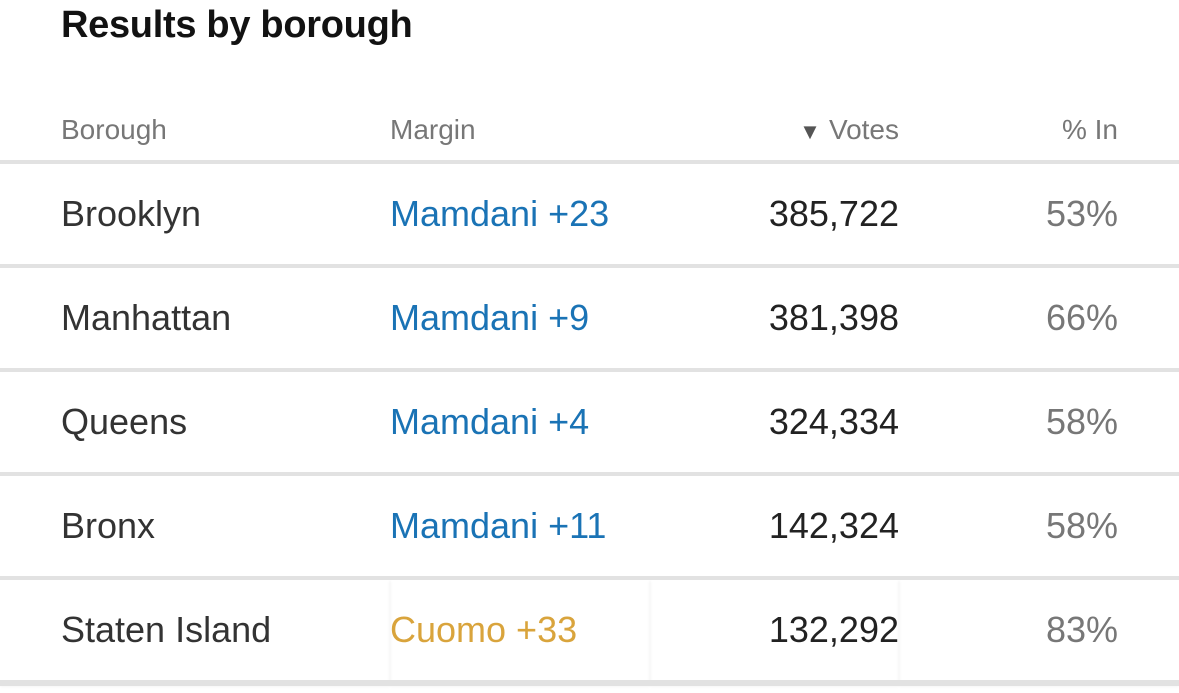 The width and height of the screenshot is (1179, 693). What do you see at coordinates (520, 632) in the screenshot?
I see `margin-cell: Cuomo +33` at bounding box center [520, 632].